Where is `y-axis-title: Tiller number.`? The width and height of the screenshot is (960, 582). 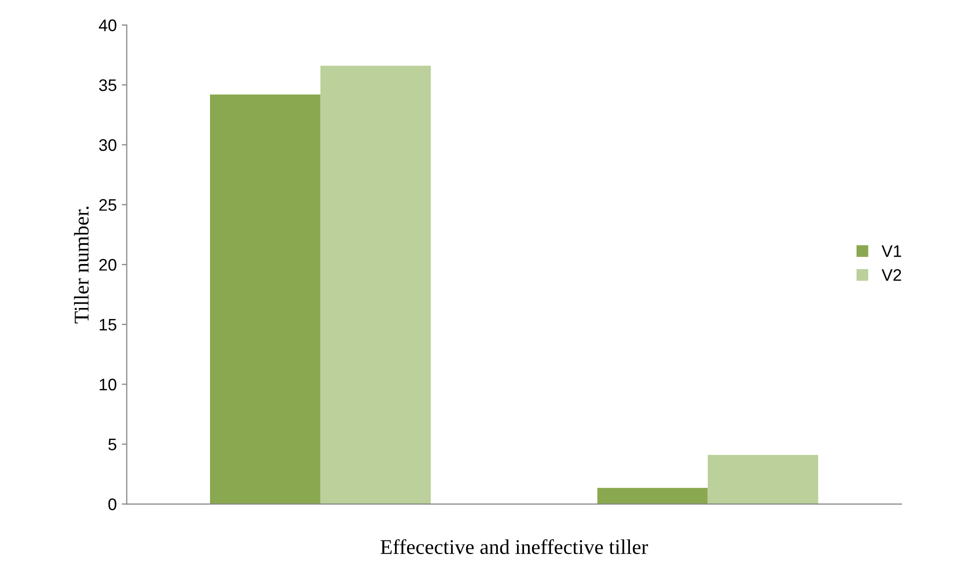 y-axis-title: Tiller number. is located at coordinates (81, 265).